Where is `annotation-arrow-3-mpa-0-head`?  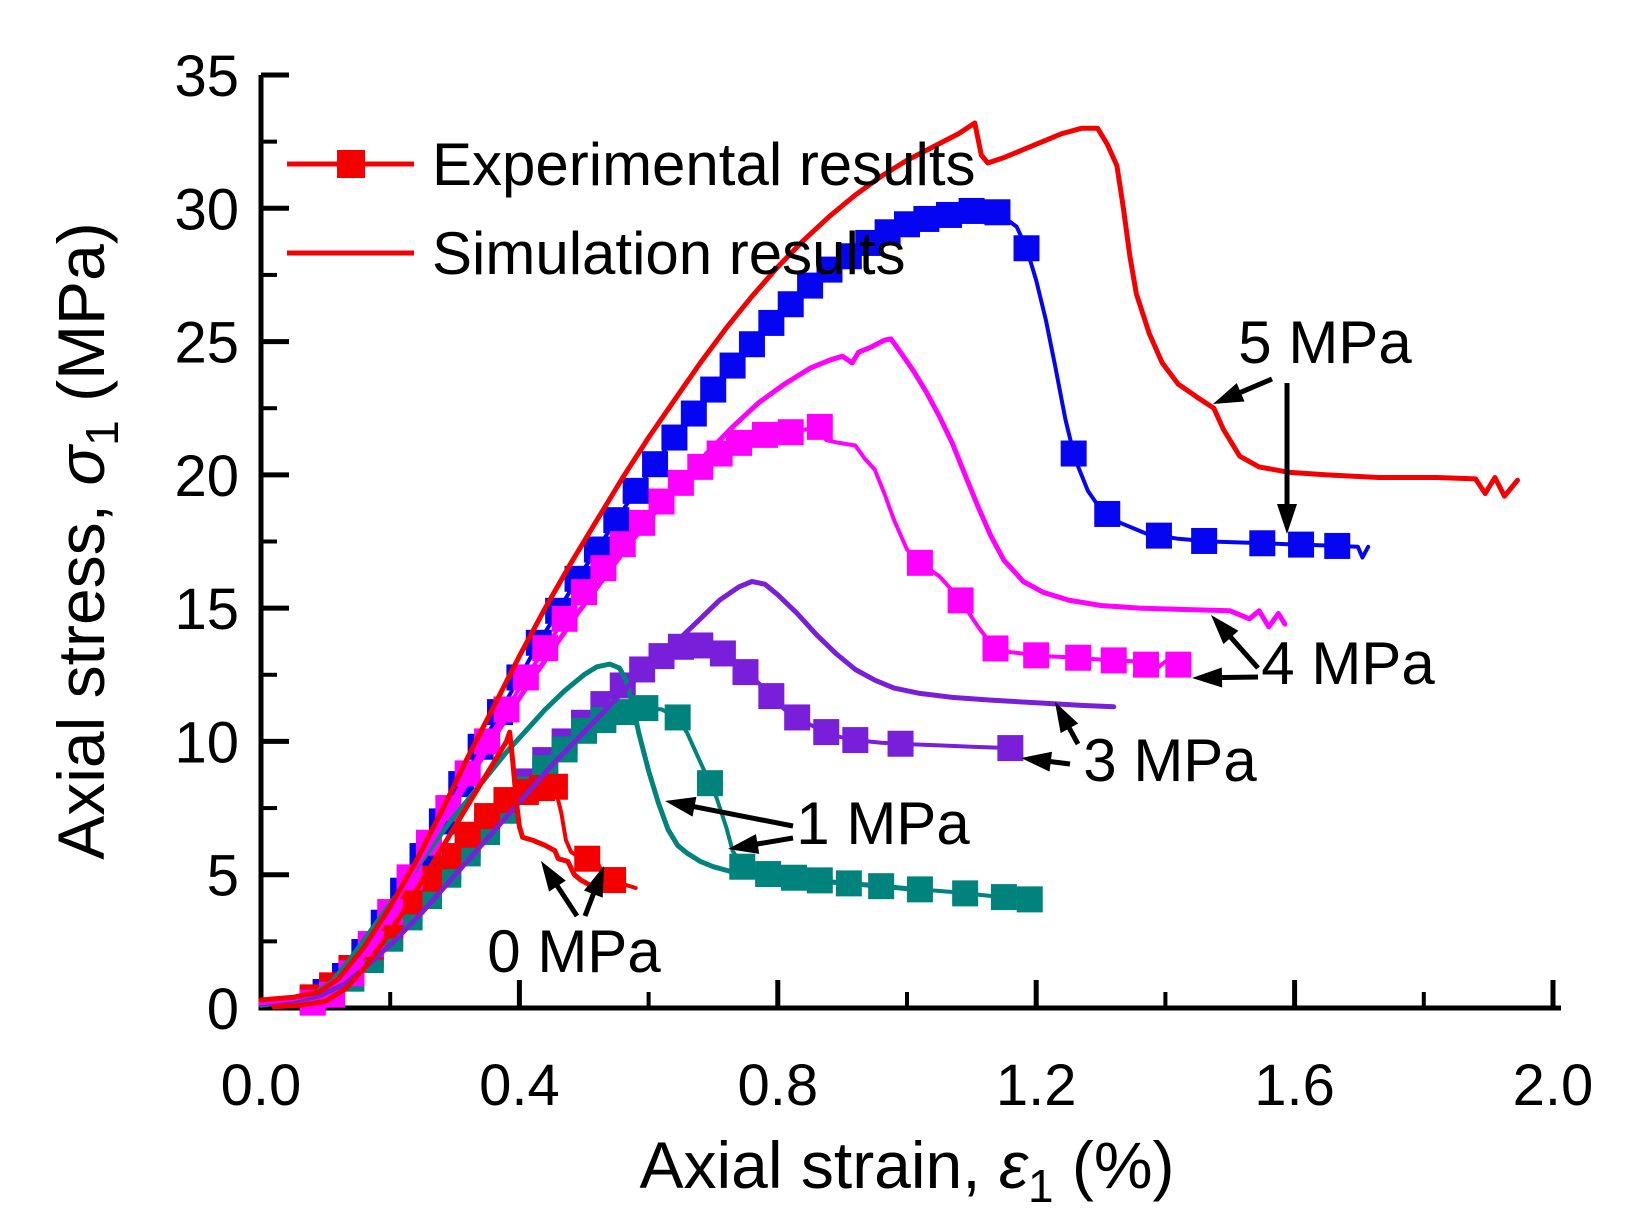
annotation-arrow-3-mpa-0-head is located at coordinates (1067, 718).